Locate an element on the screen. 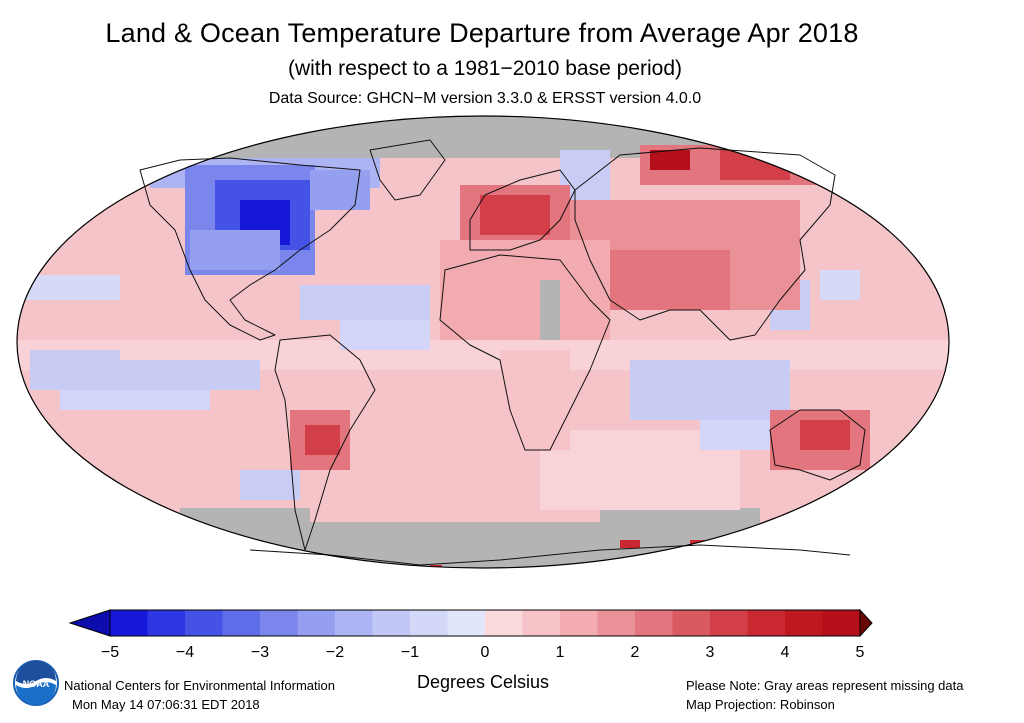 This screenshot has width=1024, height=723. noaa-logo-icon: NOAA is located at coordinates (36, 683).